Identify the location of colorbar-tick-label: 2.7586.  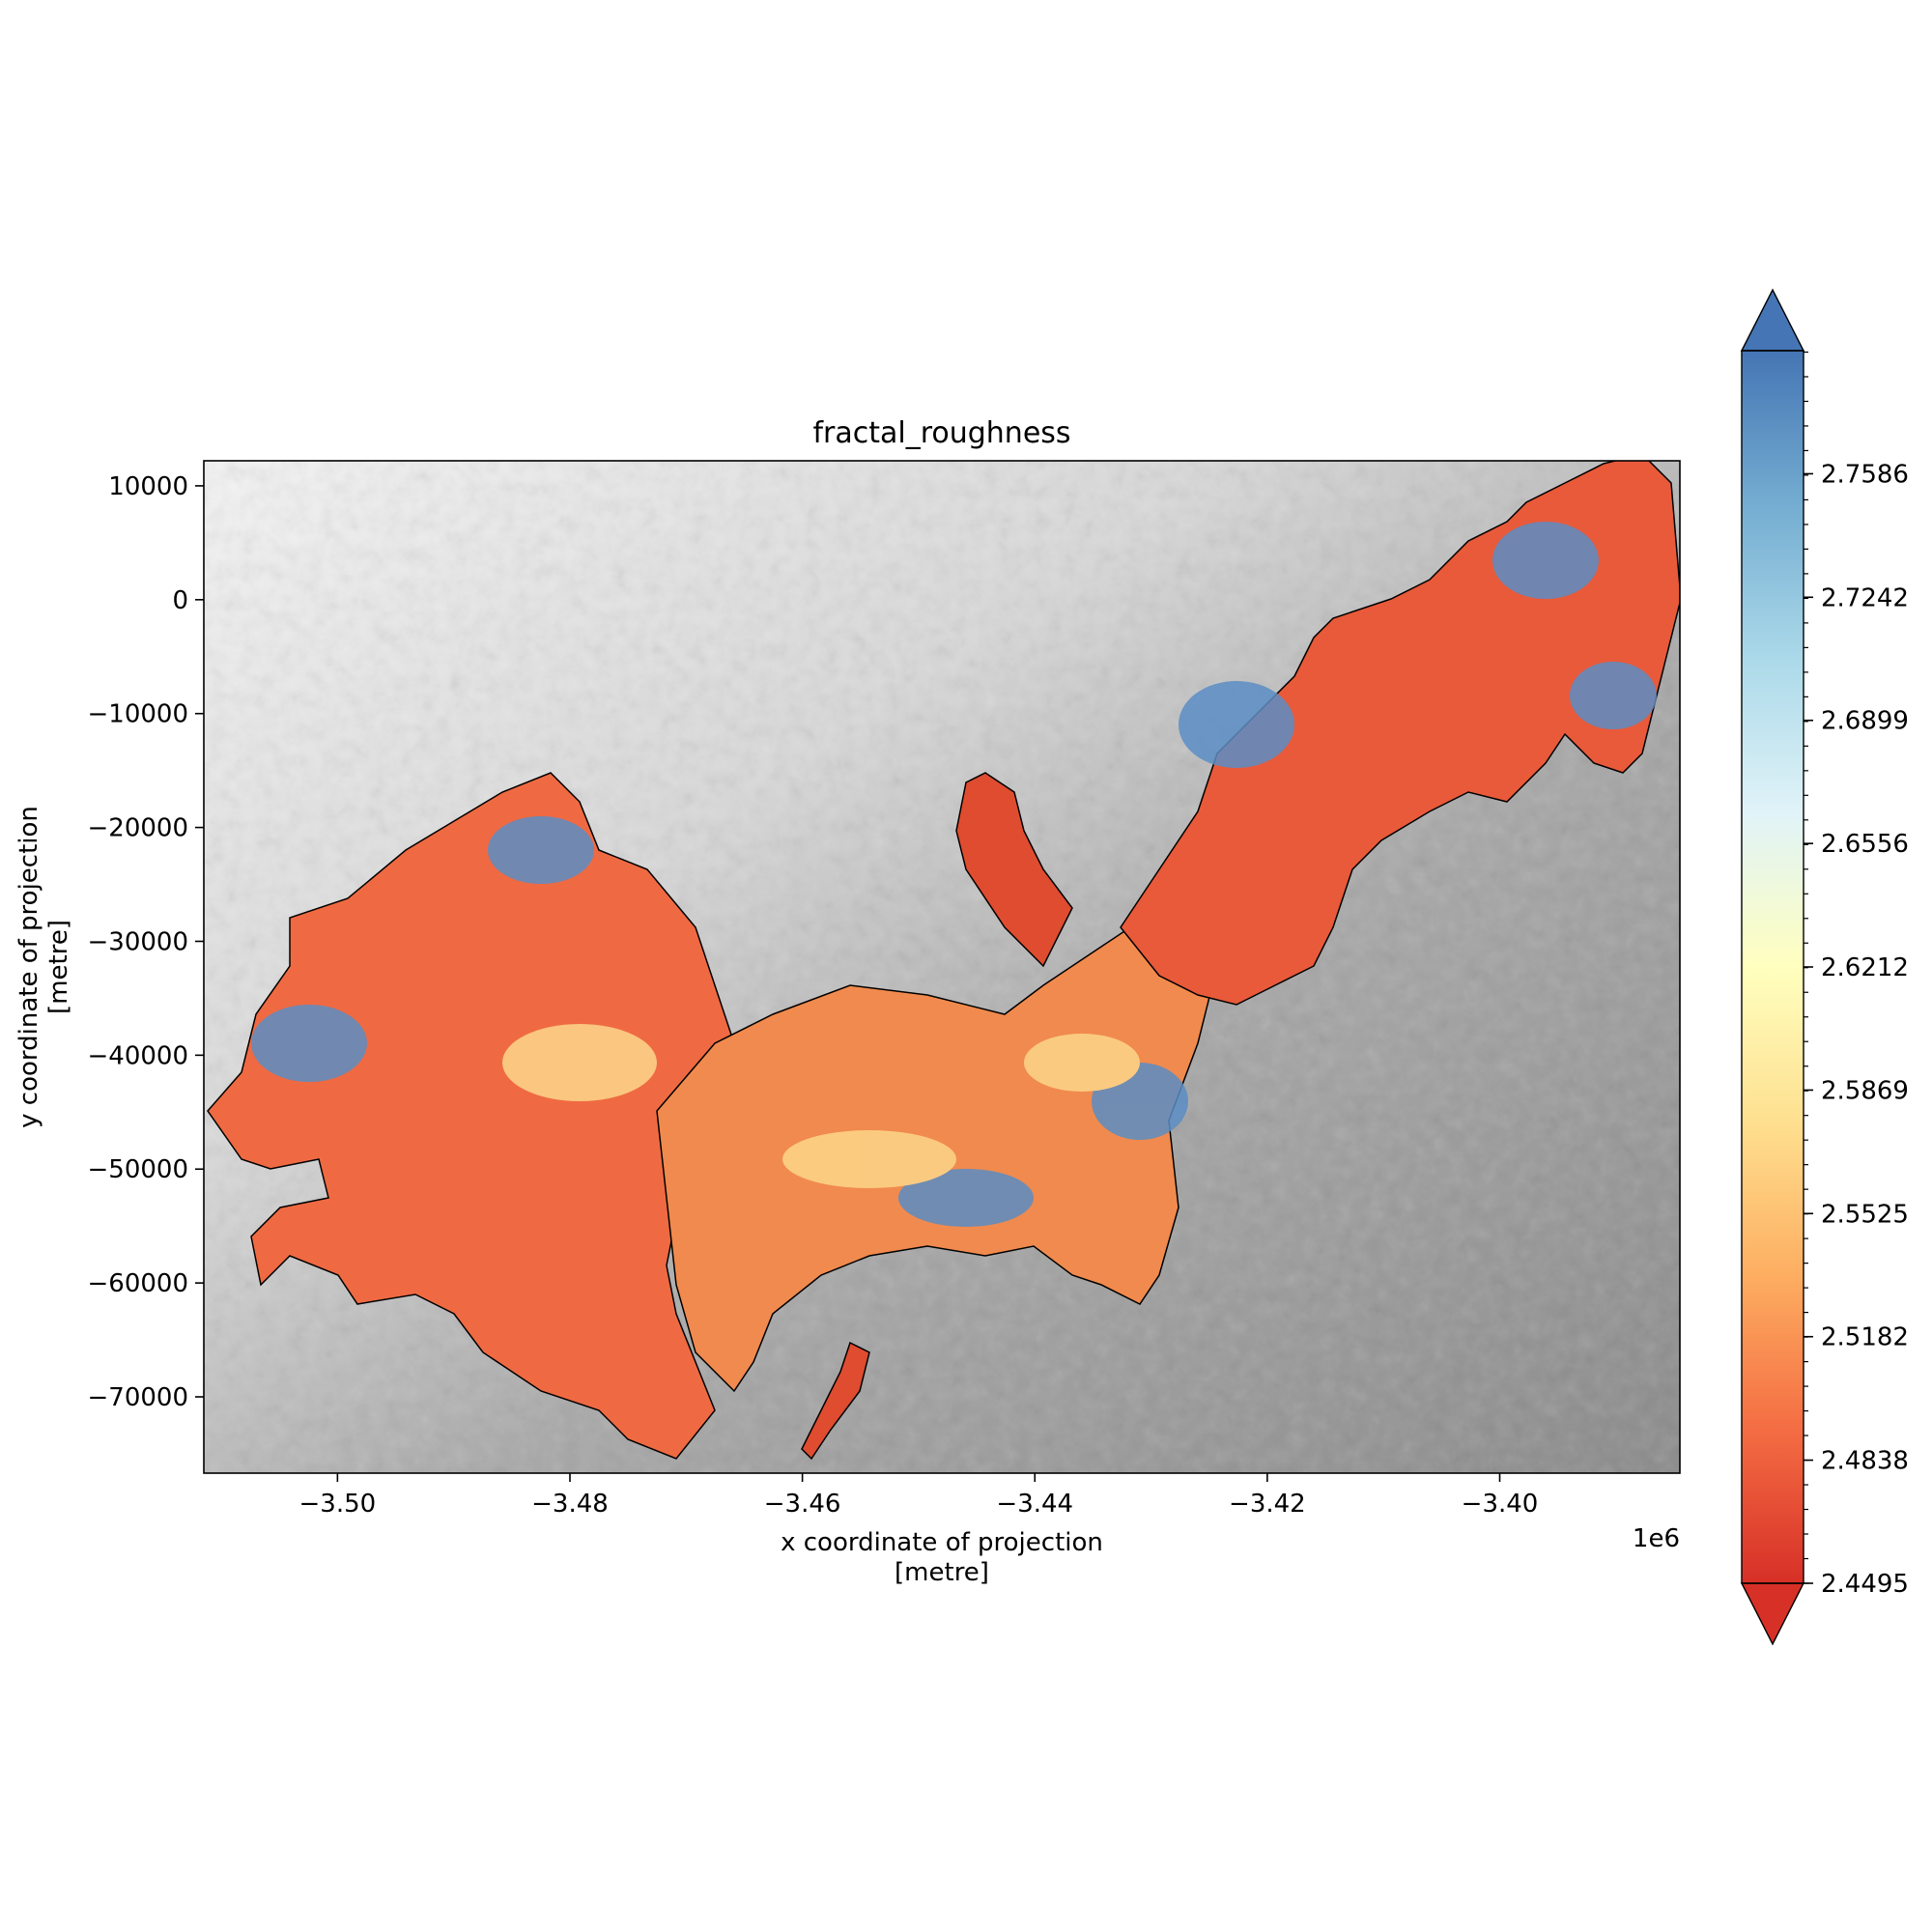
(1865, 474).